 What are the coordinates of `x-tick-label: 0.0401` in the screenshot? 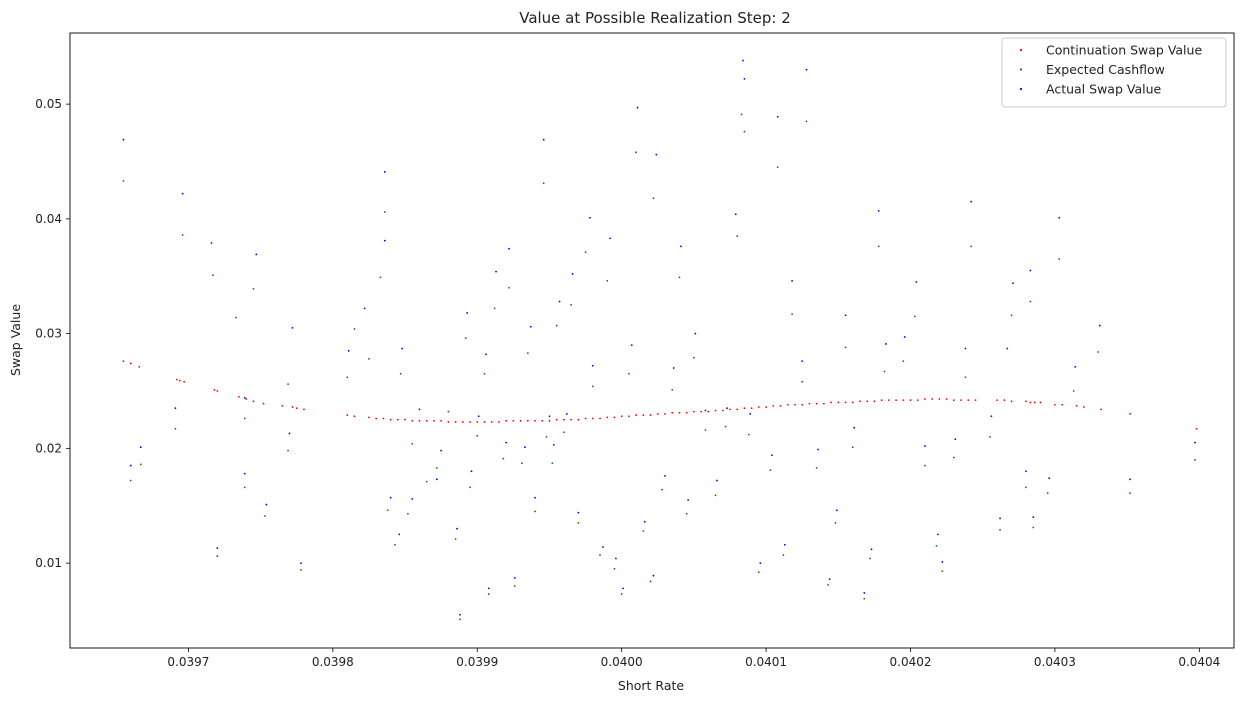 It's located at (766, 662).